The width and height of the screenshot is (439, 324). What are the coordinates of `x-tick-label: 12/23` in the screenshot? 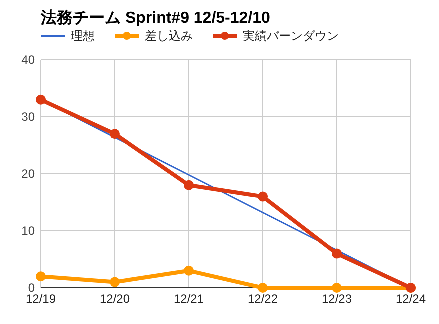 It's located at (337, 299).